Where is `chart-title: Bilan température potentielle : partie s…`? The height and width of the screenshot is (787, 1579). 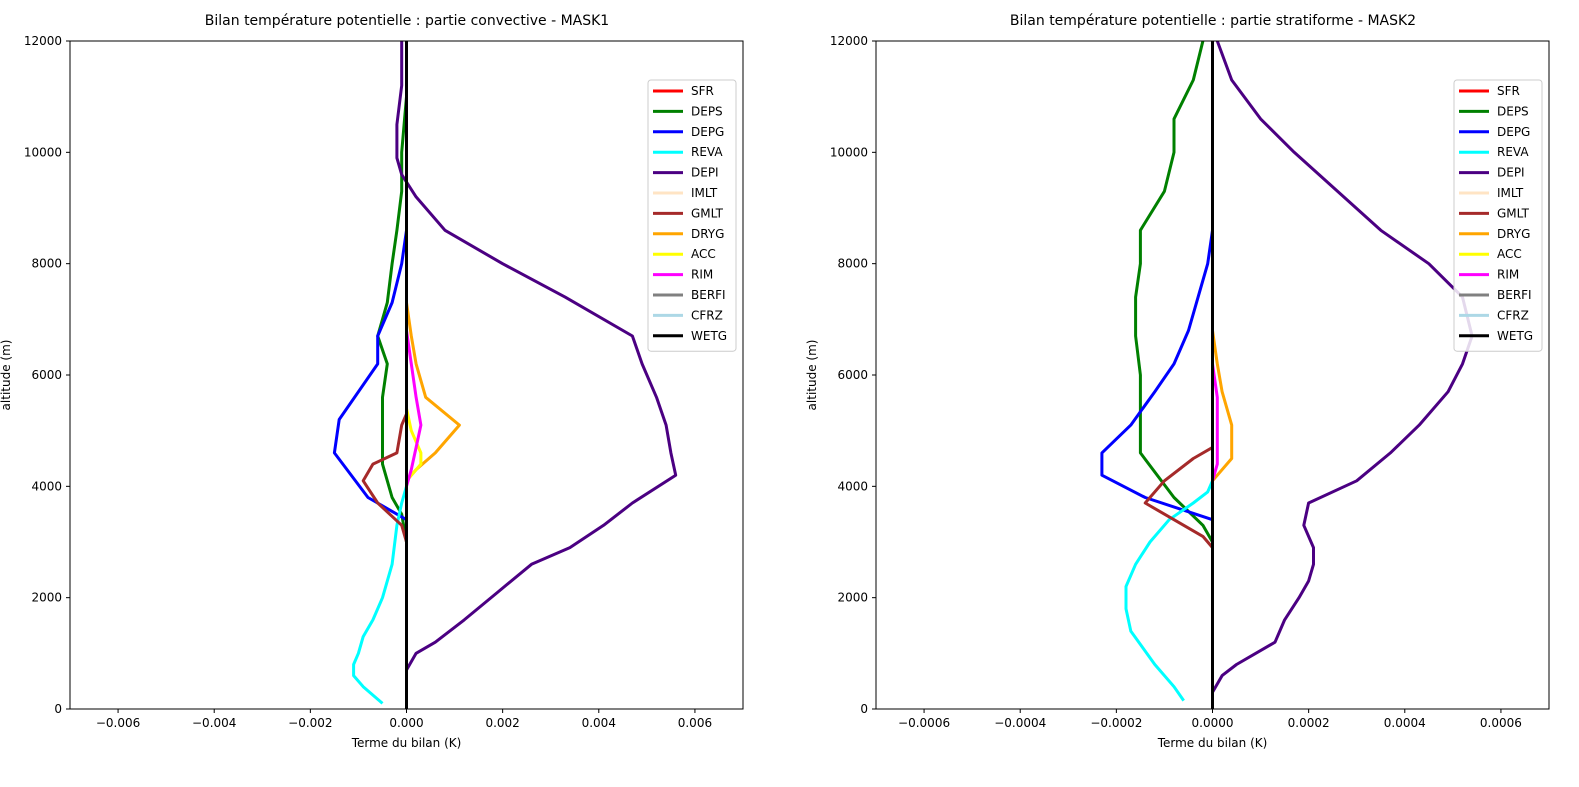
chart-title: Bilan température potentielle : partie s… is located at coordinates (1213, 21).